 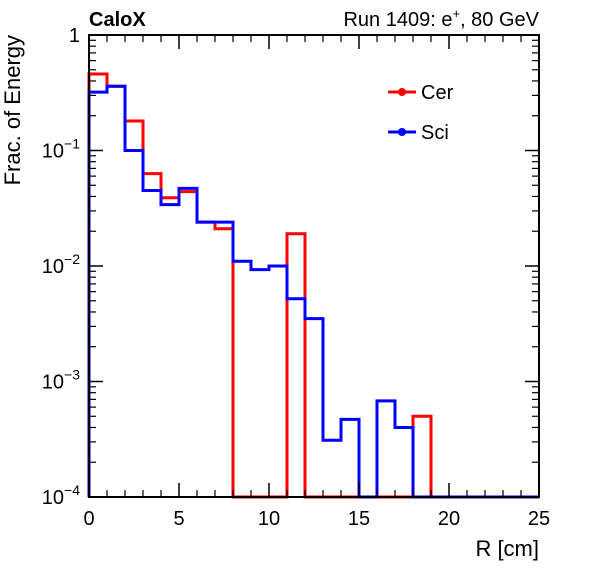 What do you see at coordinates (12, 110) in the screenshot?
I see `y-axis-title: Frac. of Energy` at bounding box center [12, 110].